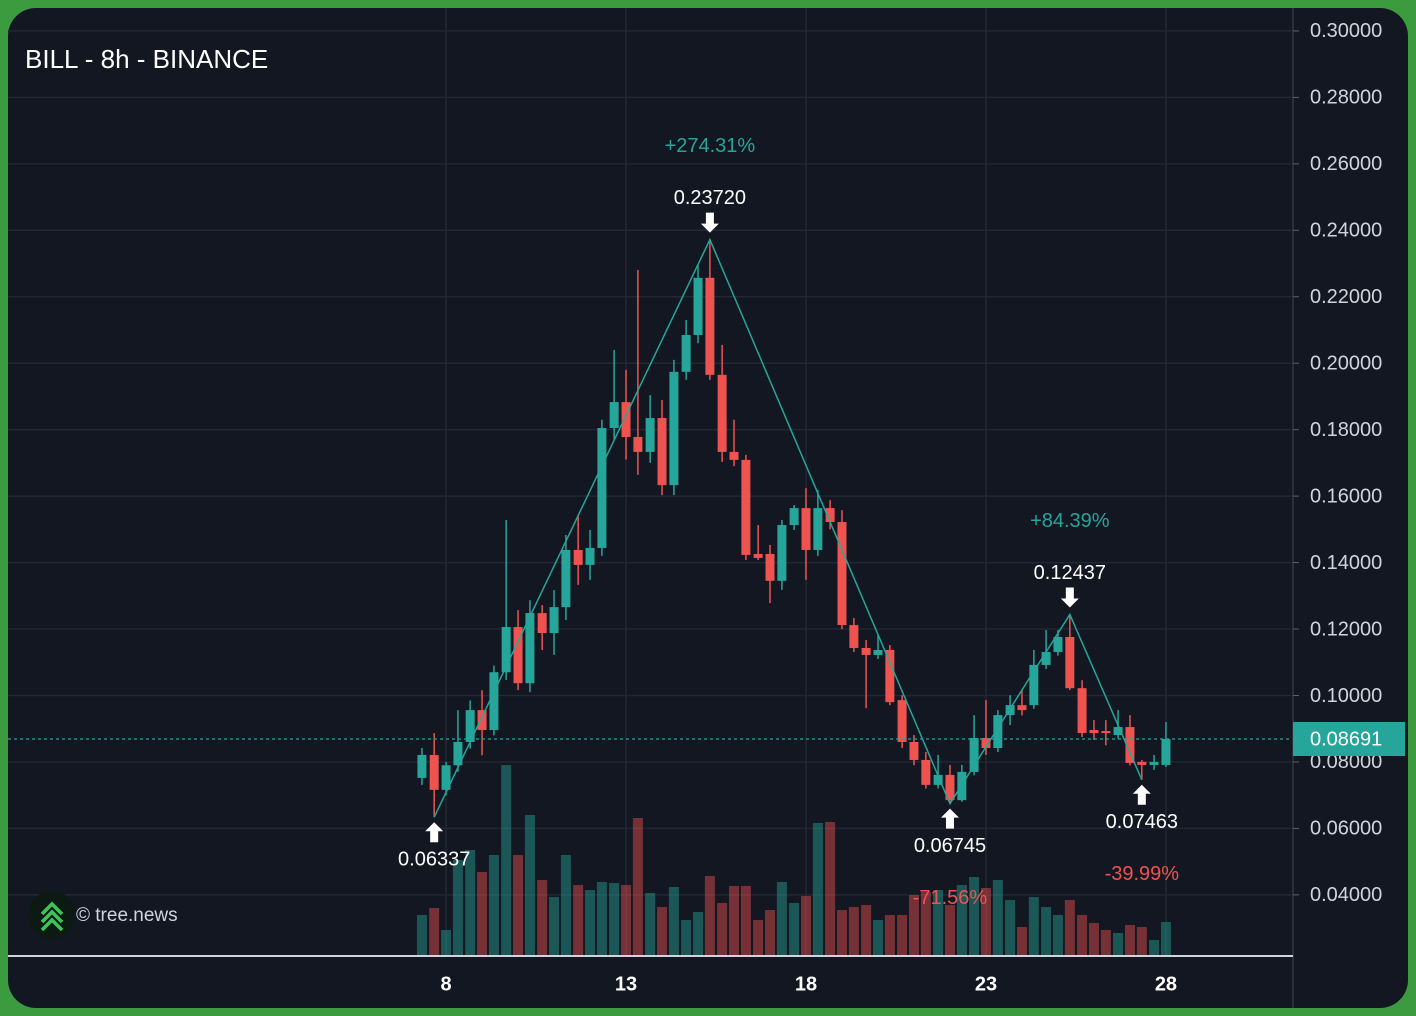 The image size is (1416, 1016). I want to click on pivot-price-label: 0.06337, so click(434, 859).